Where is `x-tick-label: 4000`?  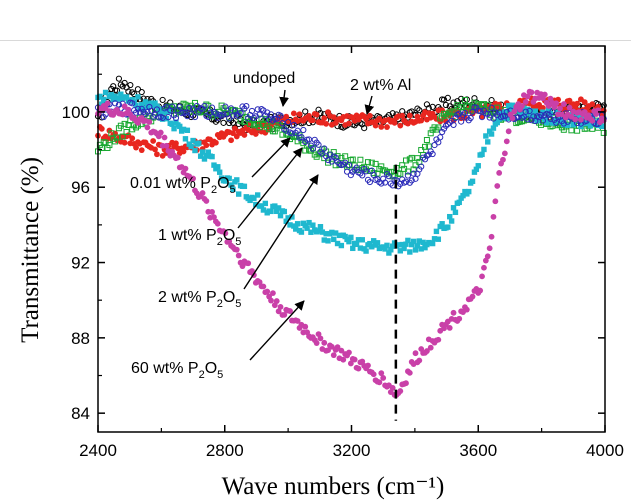
x-tick-label: 4000 is located at coordinates (605, 450).